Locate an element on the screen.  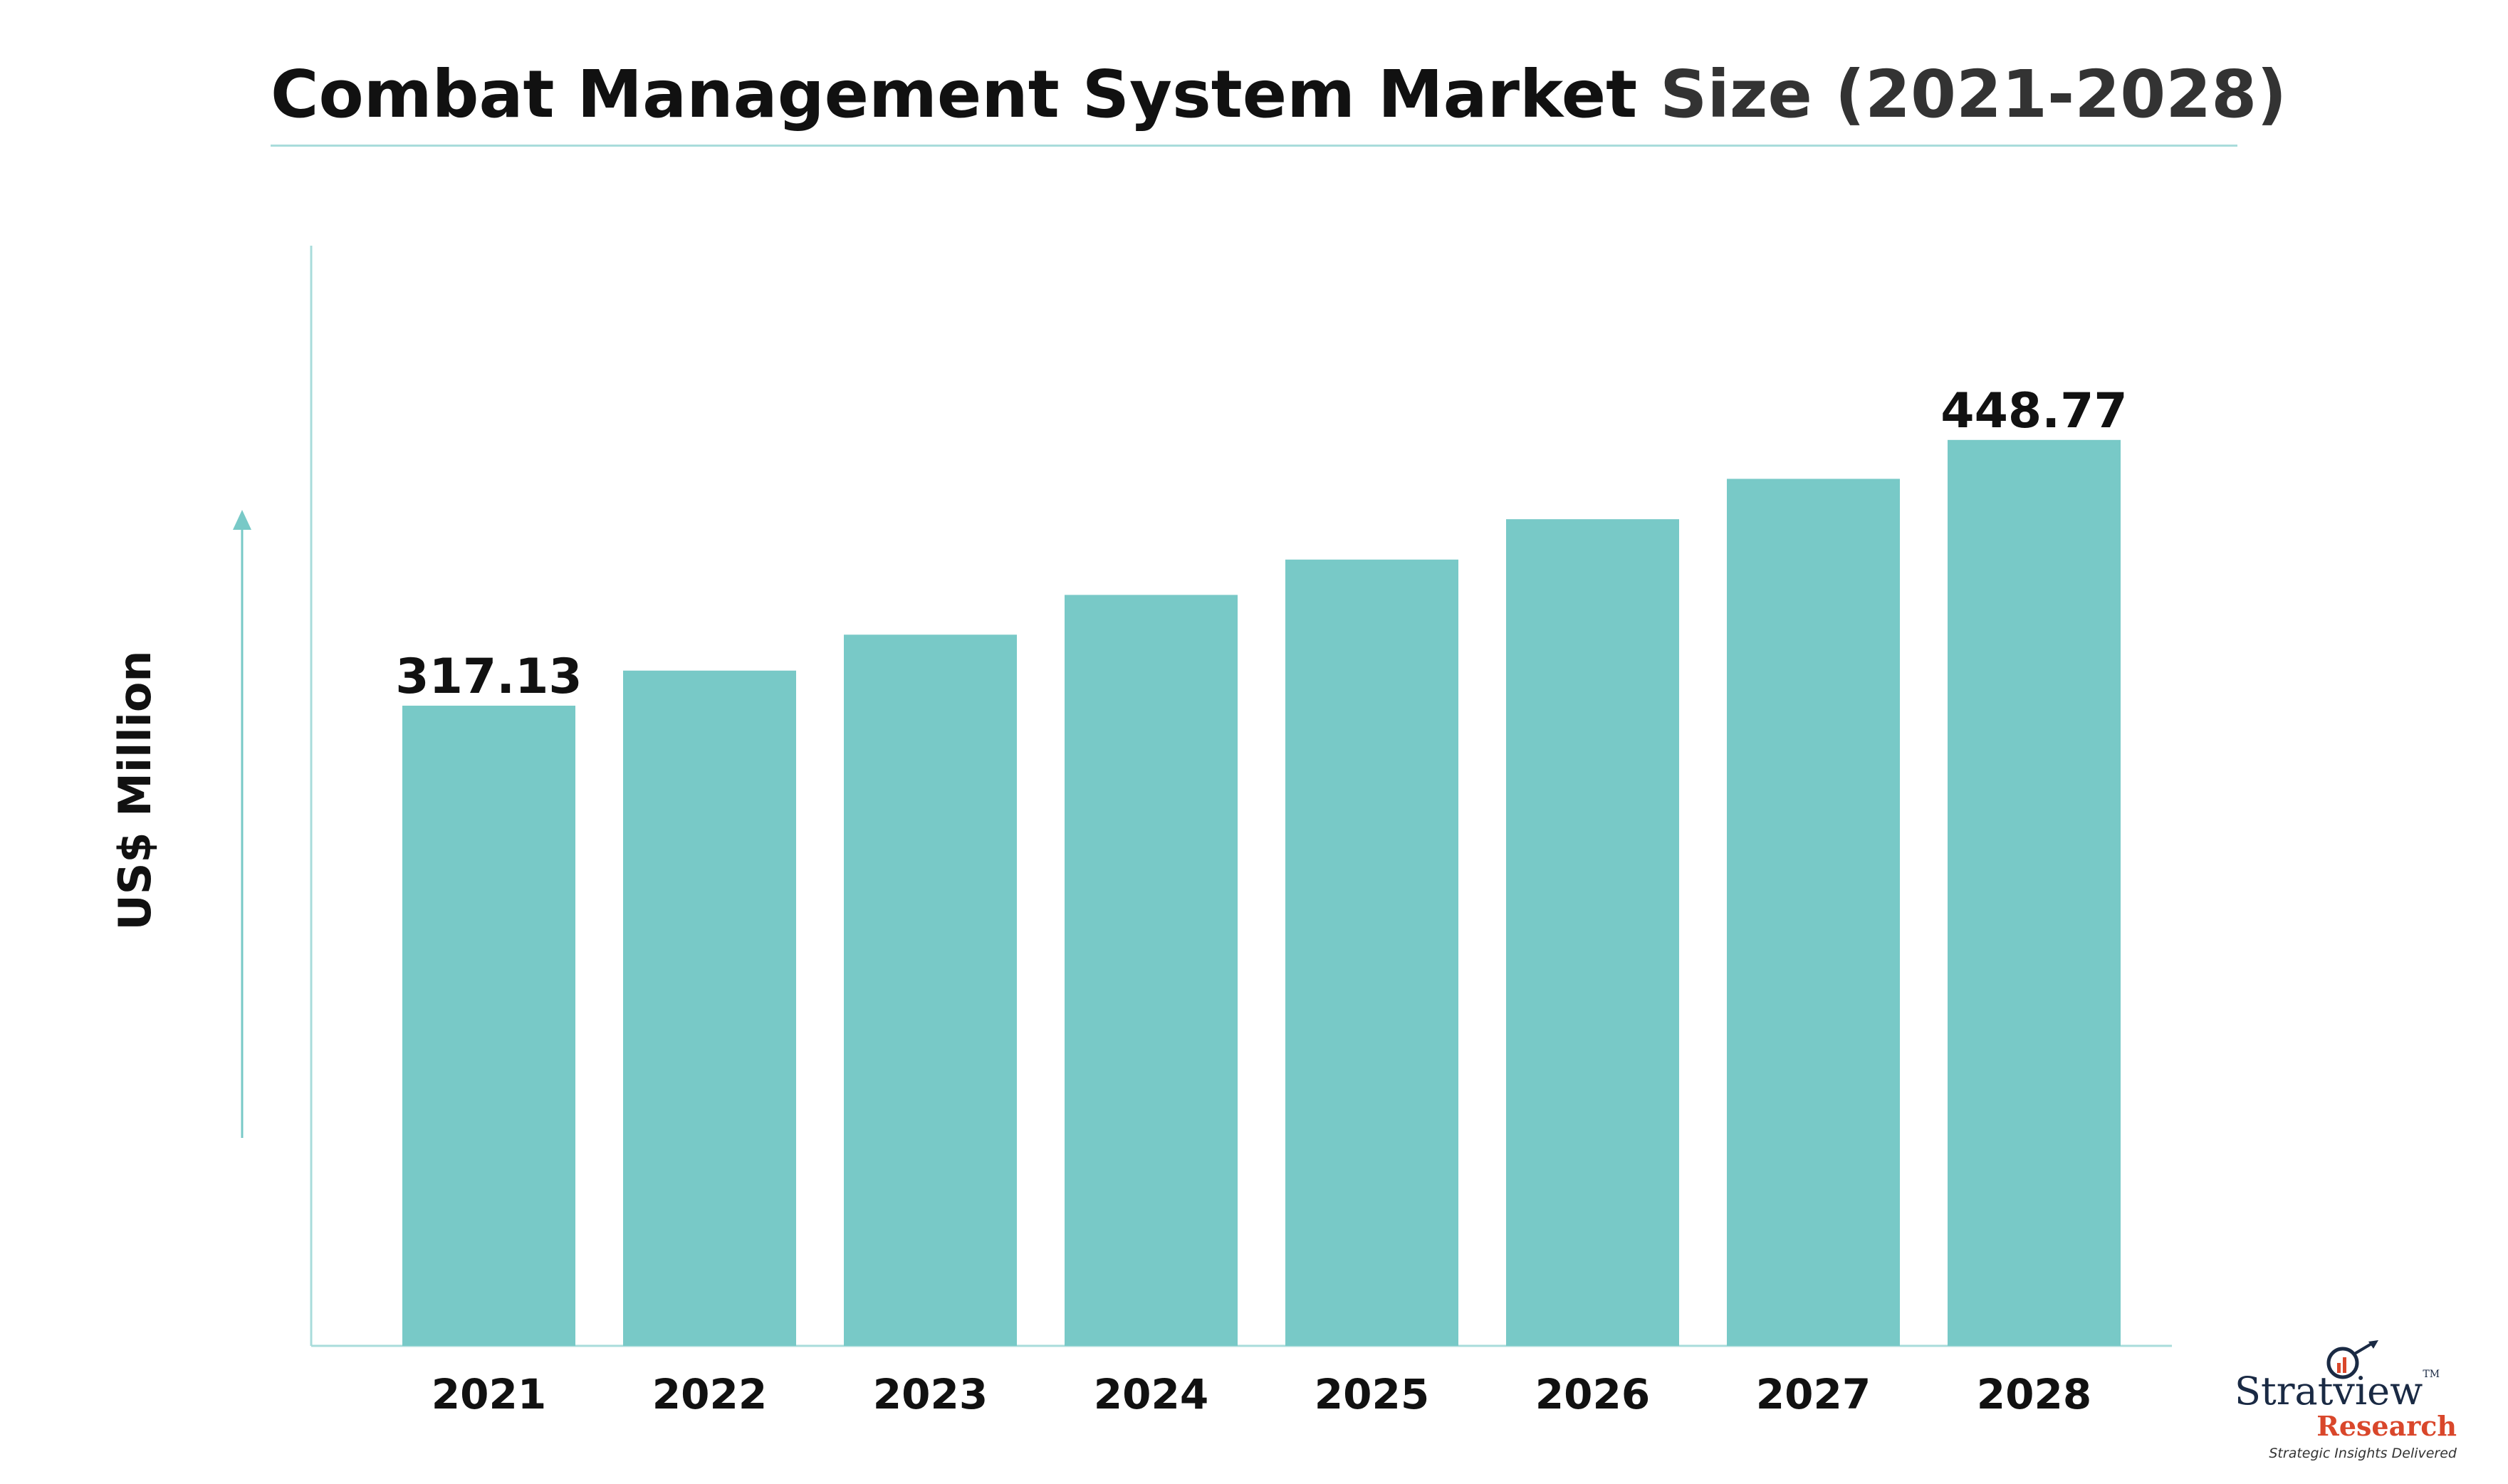
bar-2022 is located at coordinates (709, 1008).